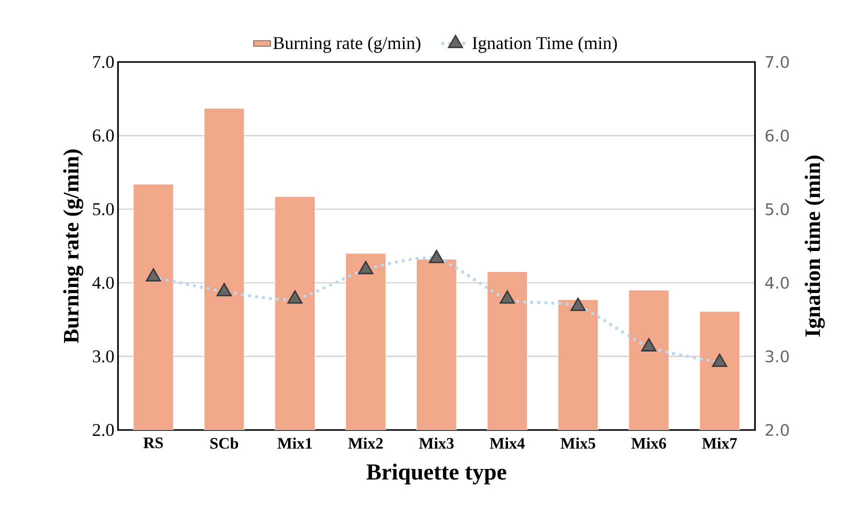 This screenshot has height=521, width=866. Describe the element at coordinates (224, 443) in the screenshot. I see `x-tick-label: SCb` at that location.